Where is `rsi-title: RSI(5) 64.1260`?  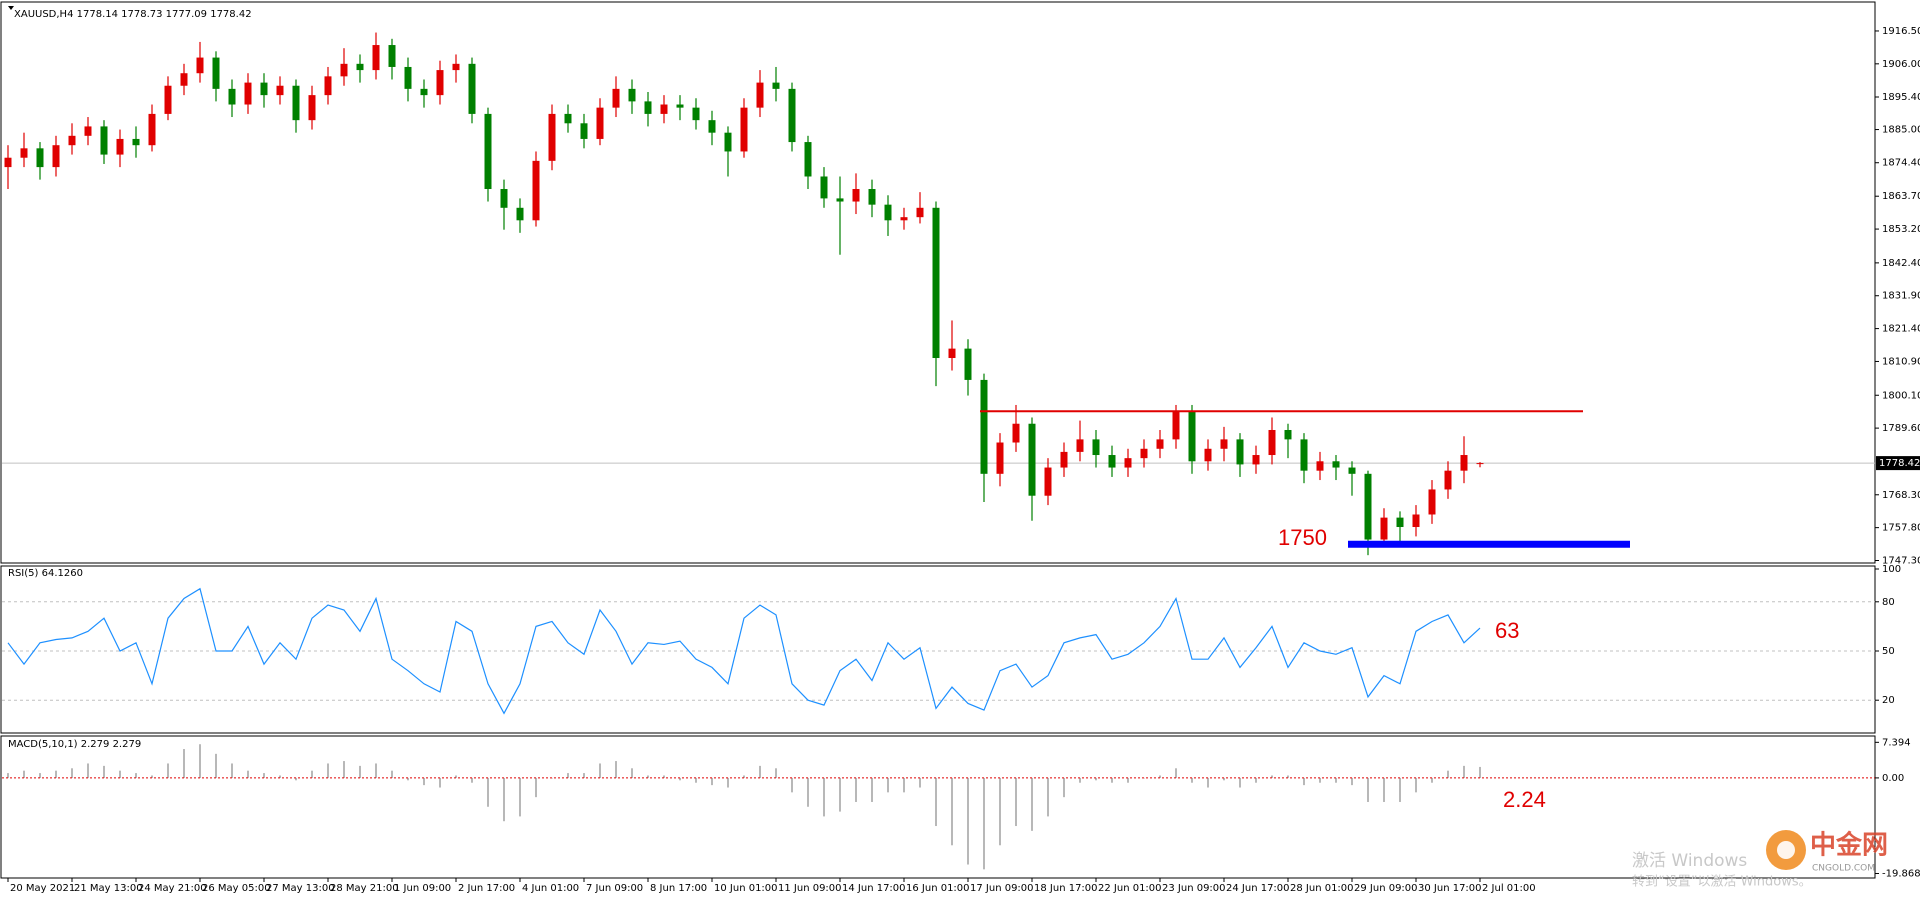 rsi-title: RSI(5) 64.1260 is located at coordinates (45, 573).